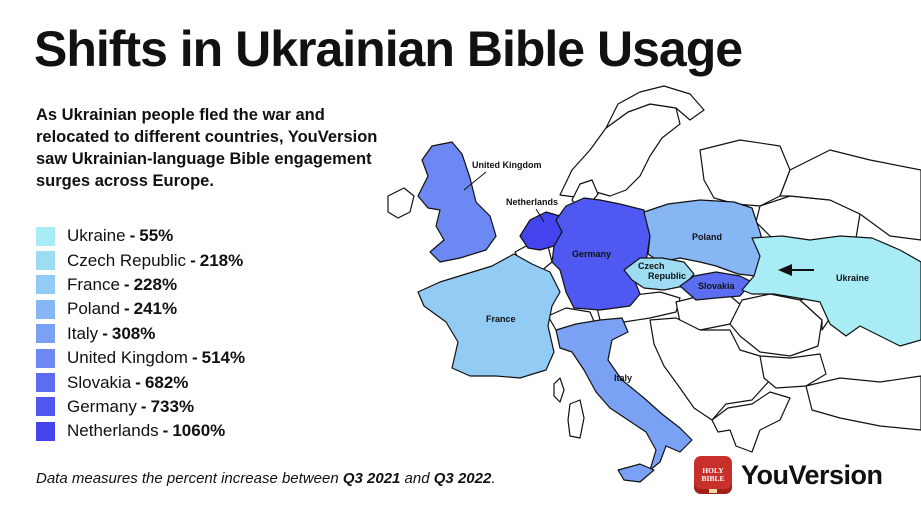  I want to click on leader-line-uk, so click(475, 181).